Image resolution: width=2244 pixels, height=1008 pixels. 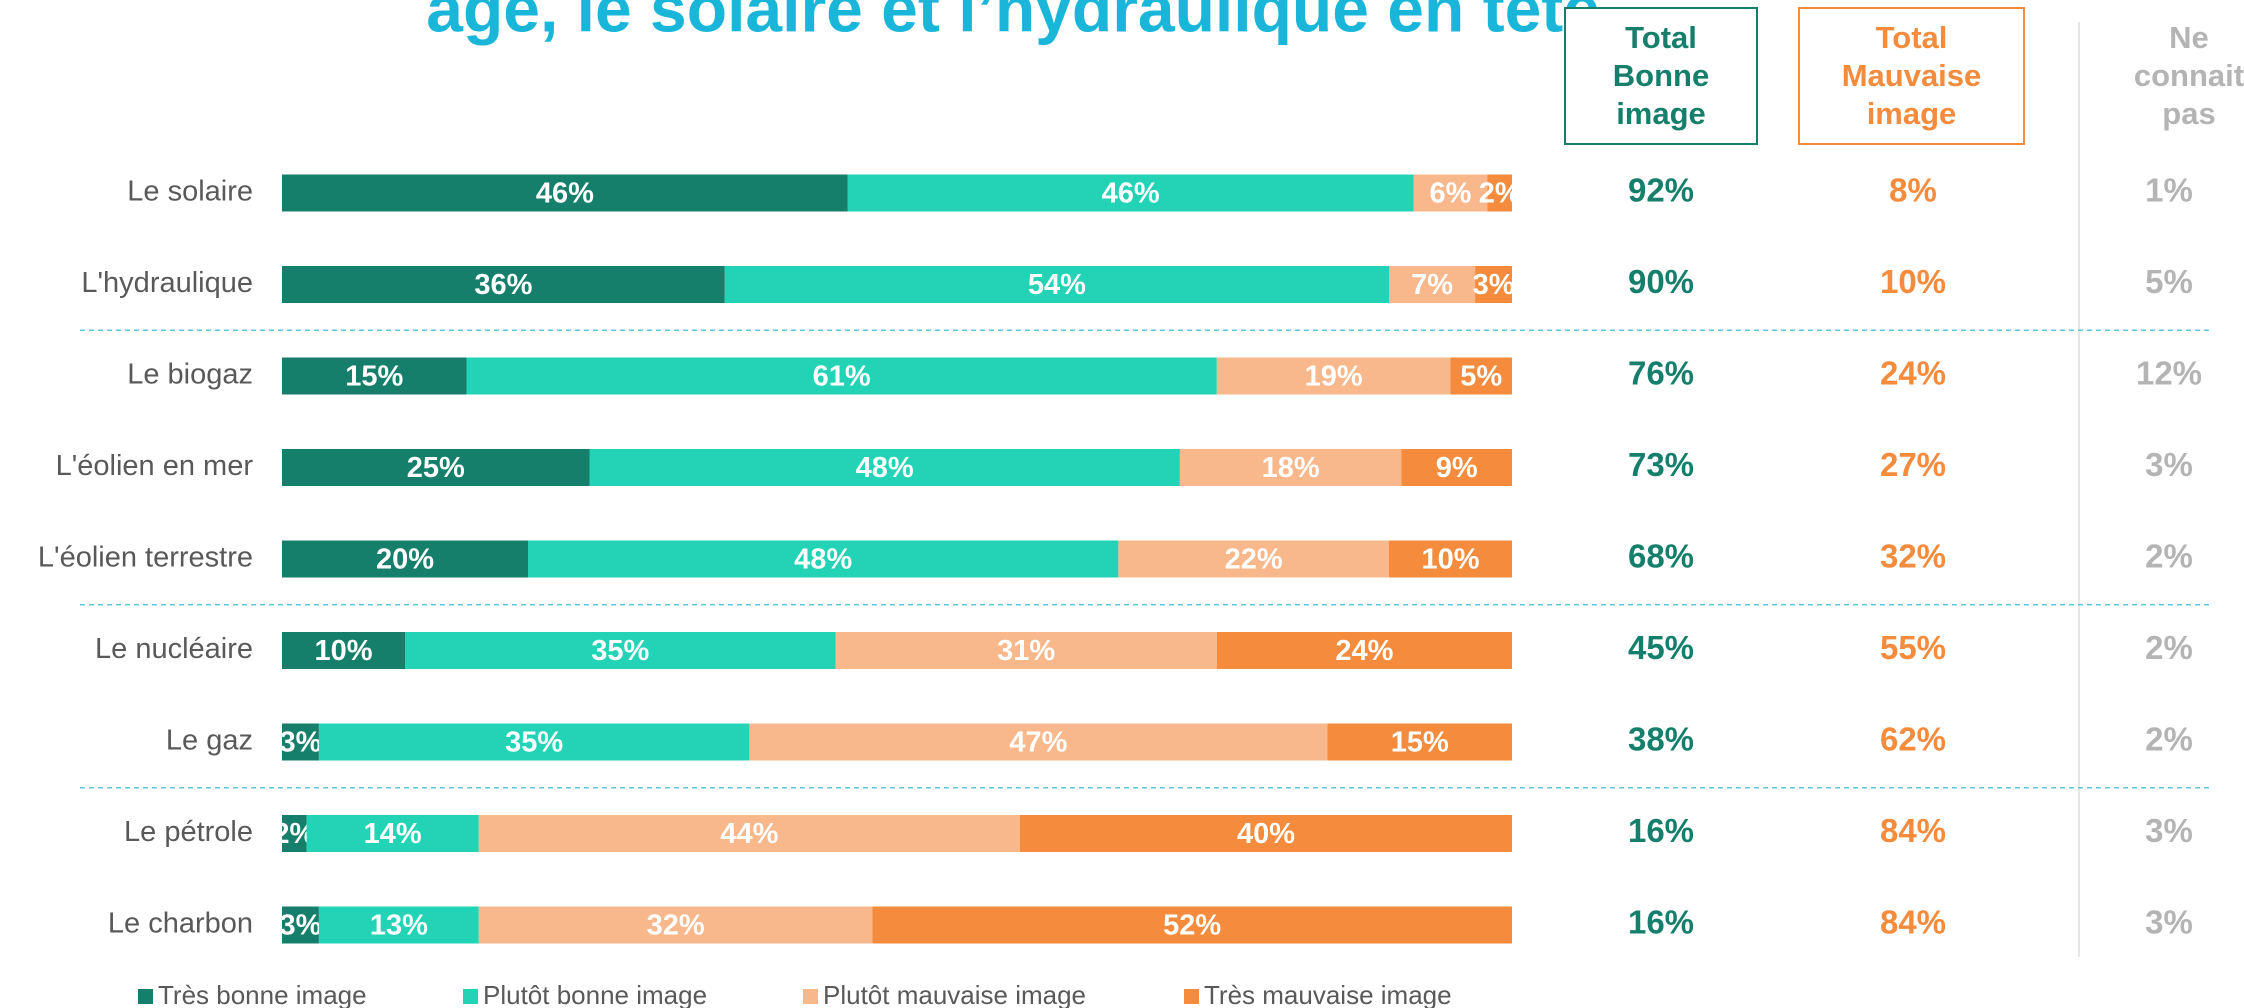 I want to click on bar-value-label: 25%, so click(x=436, y=468).